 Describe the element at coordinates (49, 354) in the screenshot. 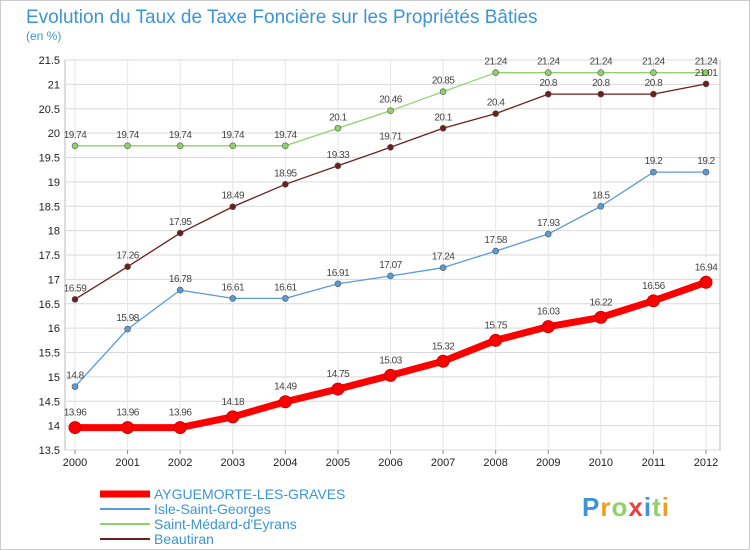

I see `y-tick-label: 15.5` at that location.